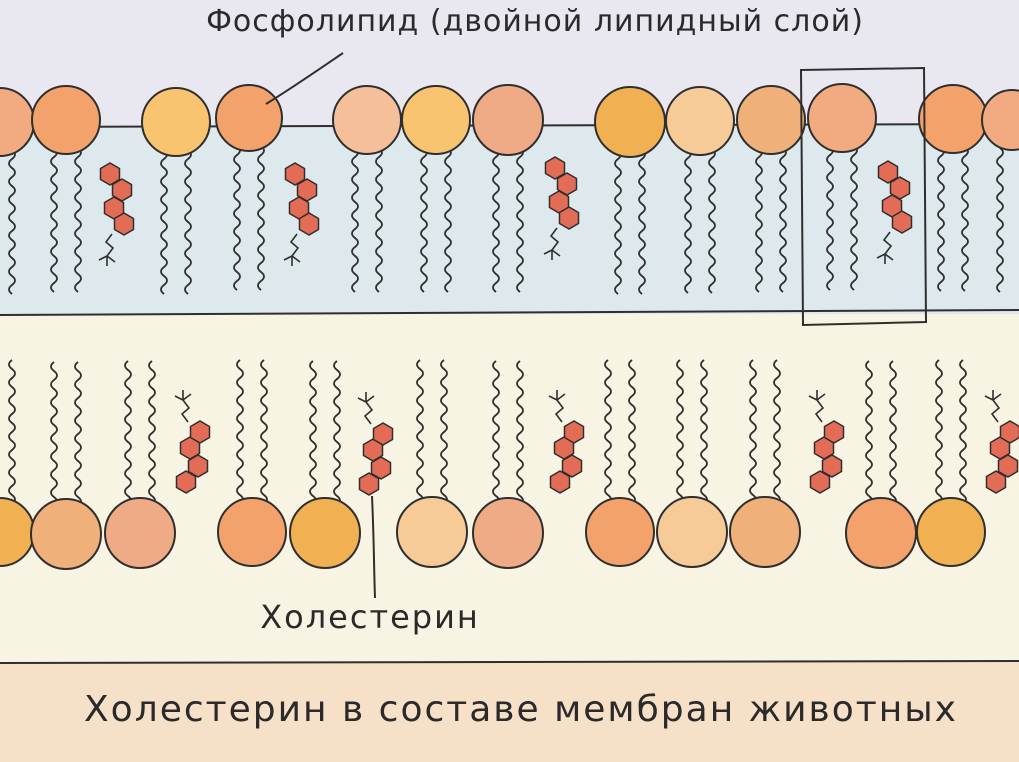 The width and height of the screenshot is (1019, 762). Describe the element at coordinates (505, 211) in the screenshot. I see `upper-cholesterol-group` at that location.